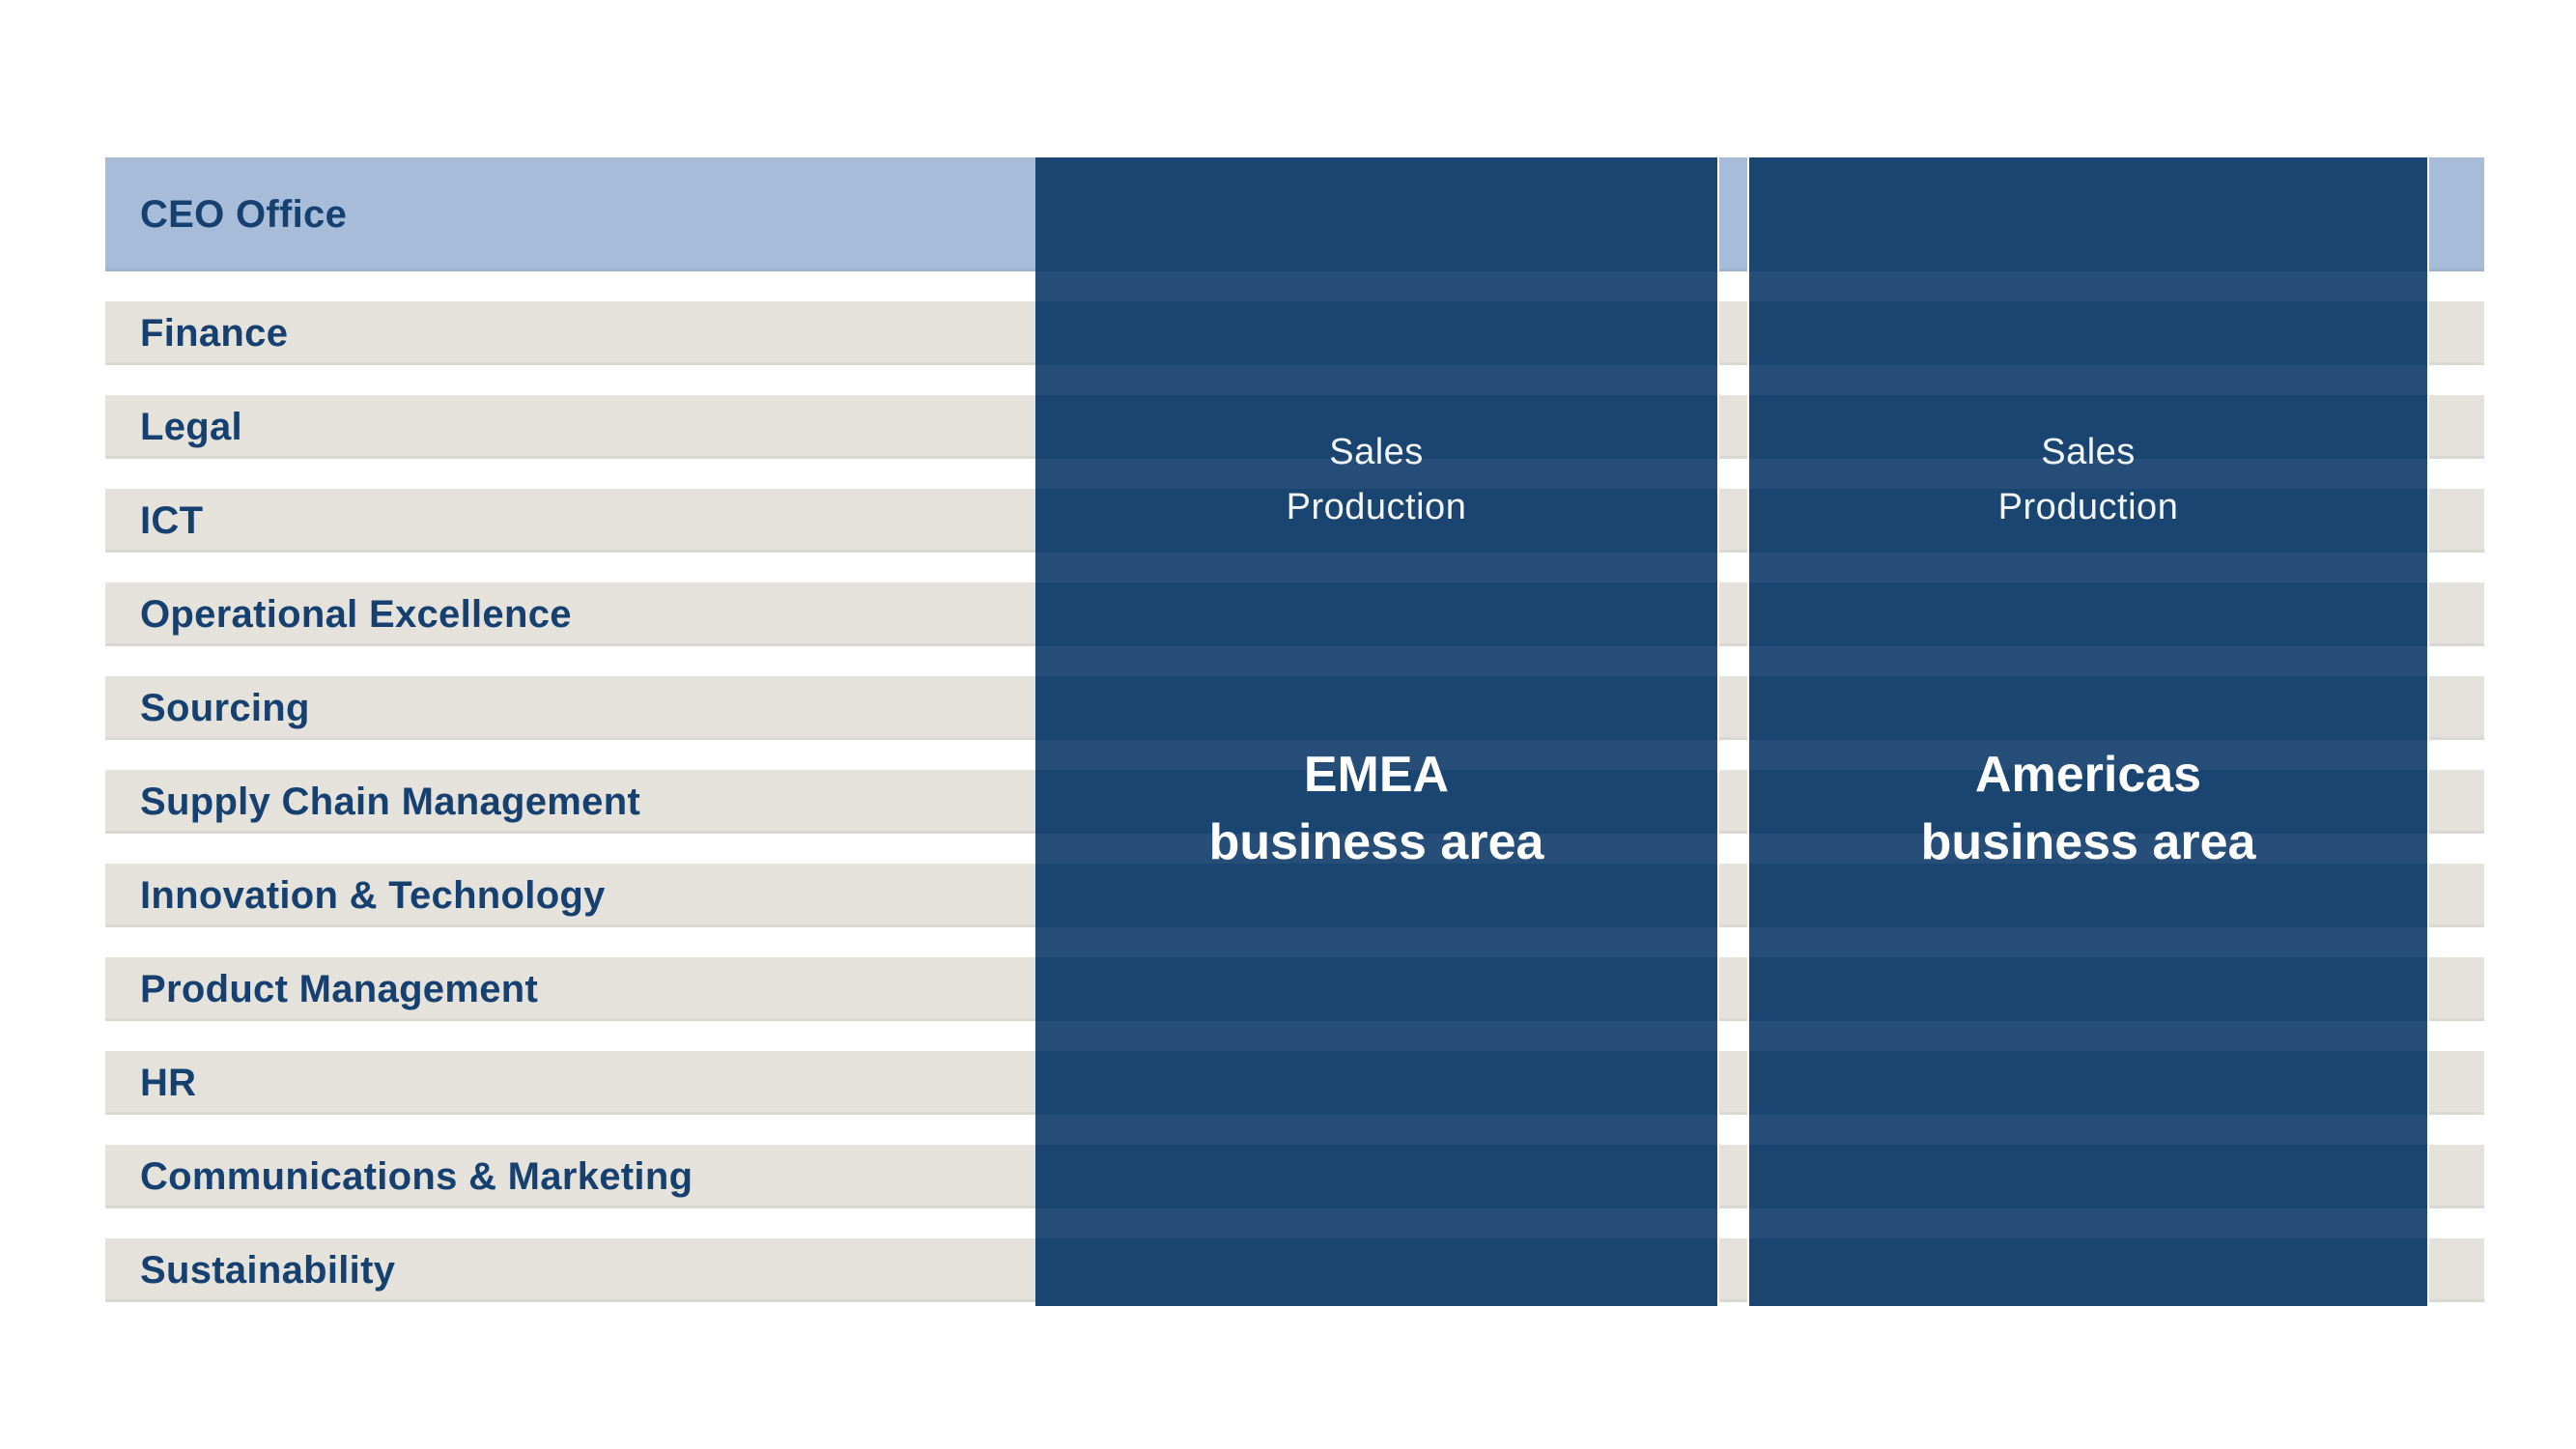  What do you see at coordinates (570, 333) in the screenshot?
I see `department-row: Finance` at bounding box center [570, 333].